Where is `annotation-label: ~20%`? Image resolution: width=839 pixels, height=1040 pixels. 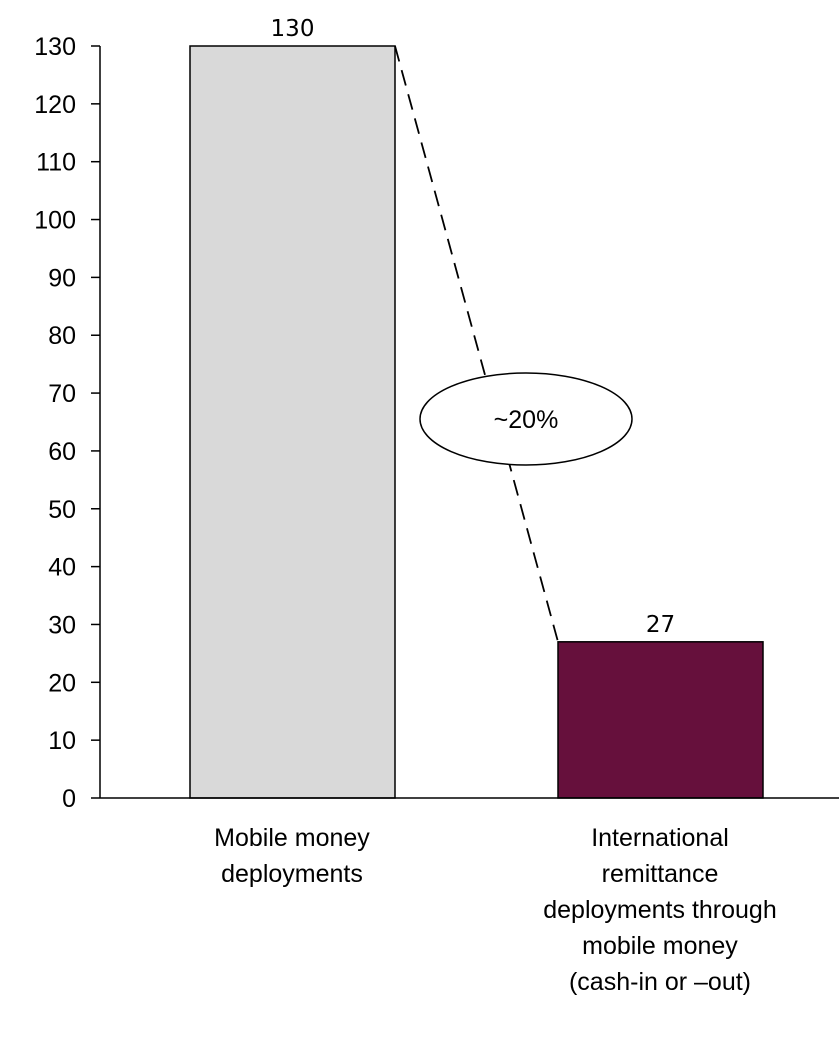
annotation-label: ~20% is located at coordinates (526, 420).